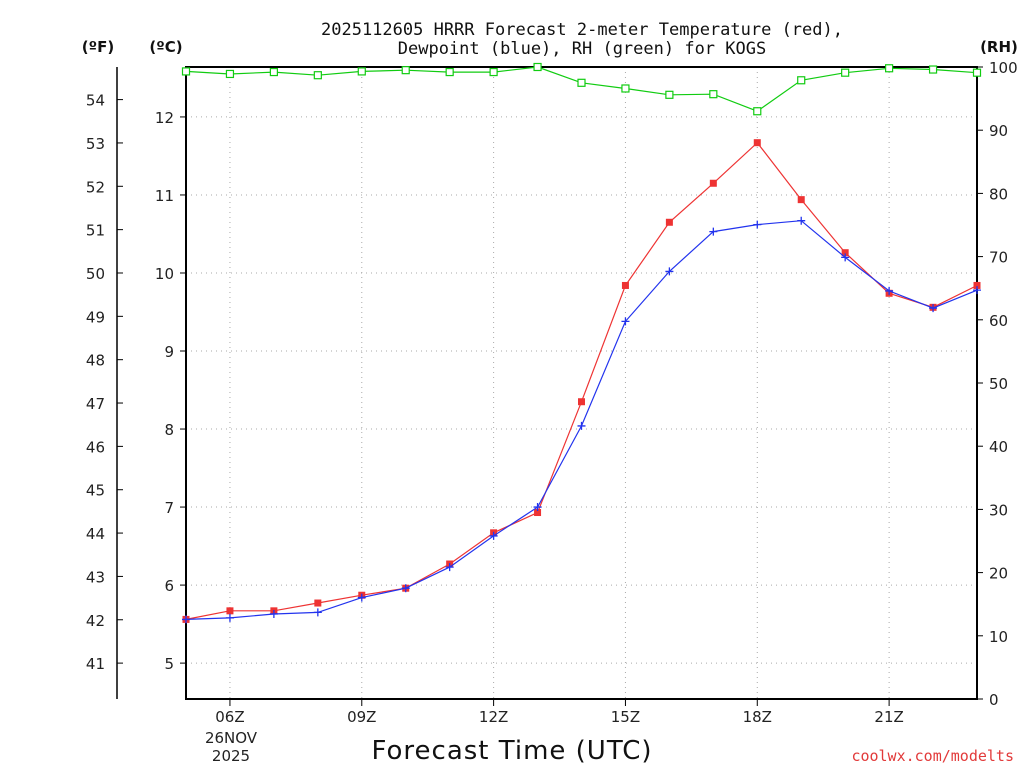 The image size is (1024, 768). I want to click on x-tick-label: 18Z, so click(757, 717).